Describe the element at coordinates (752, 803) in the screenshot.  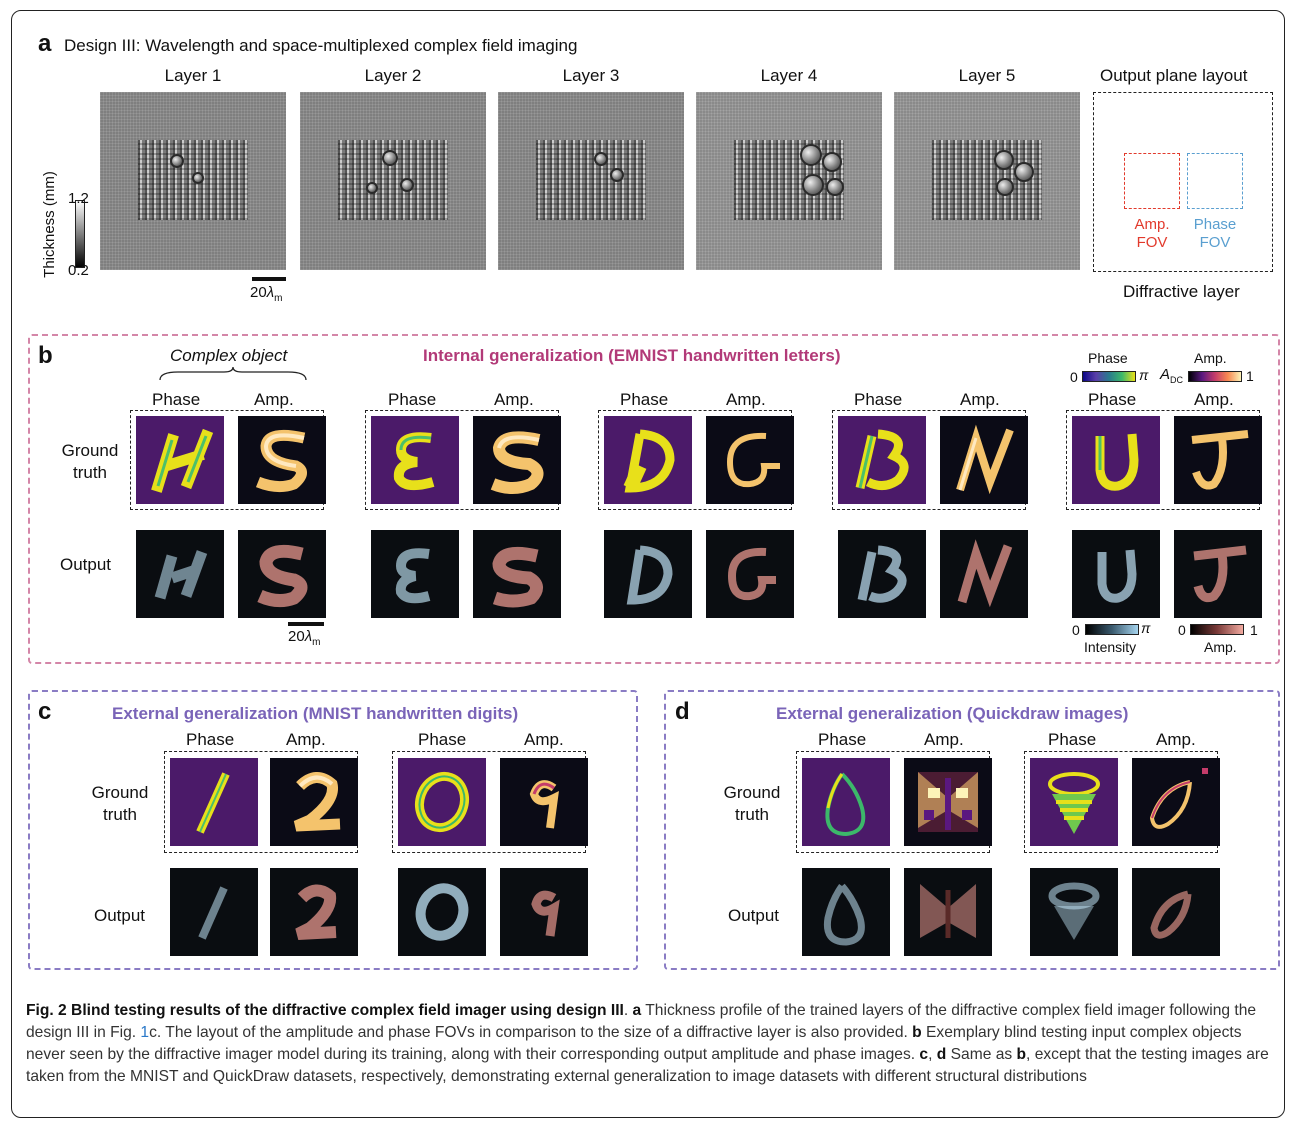
I see `d-row-ground-truth: Ground truth` at that location.